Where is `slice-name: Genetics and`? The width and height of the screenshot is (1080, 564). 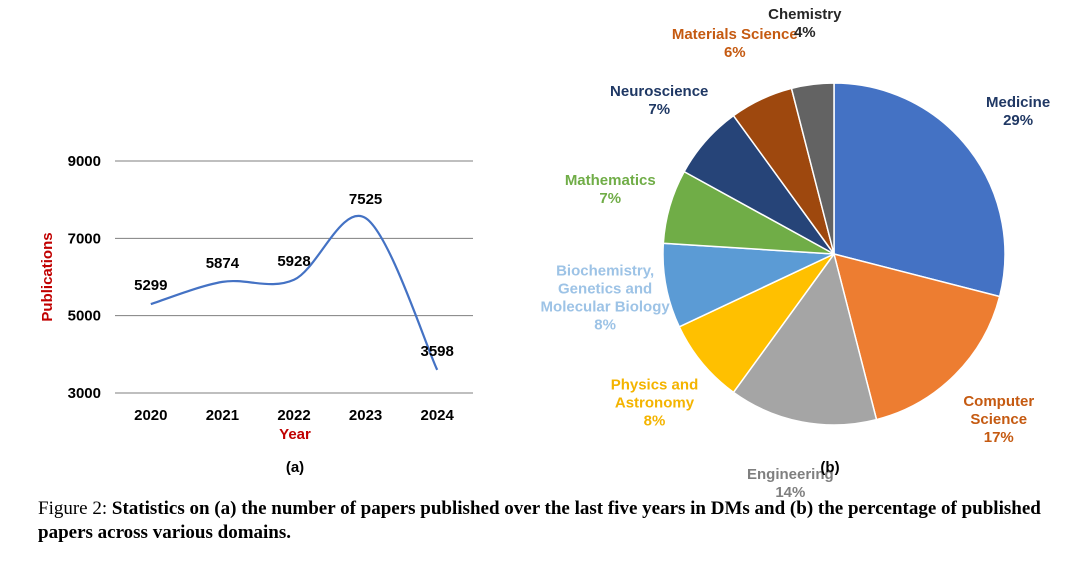 slice-name: Genetics and is located at coordinates (605, 289).